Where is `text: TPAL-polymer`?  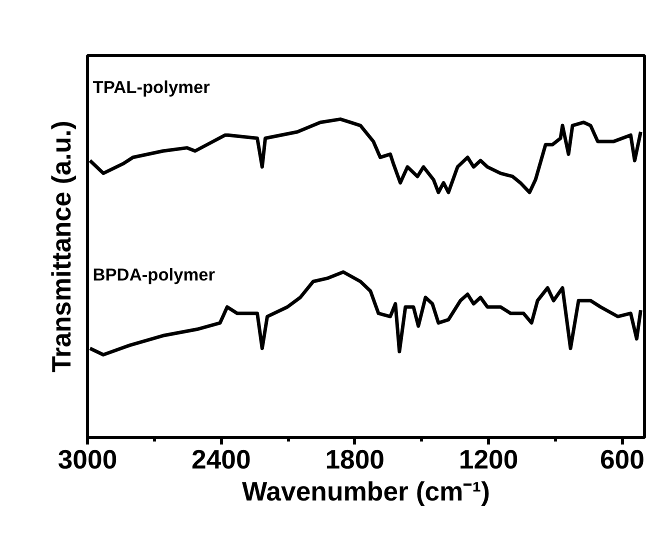
text: TPAL-polymer is located at coordinates (151, 86).